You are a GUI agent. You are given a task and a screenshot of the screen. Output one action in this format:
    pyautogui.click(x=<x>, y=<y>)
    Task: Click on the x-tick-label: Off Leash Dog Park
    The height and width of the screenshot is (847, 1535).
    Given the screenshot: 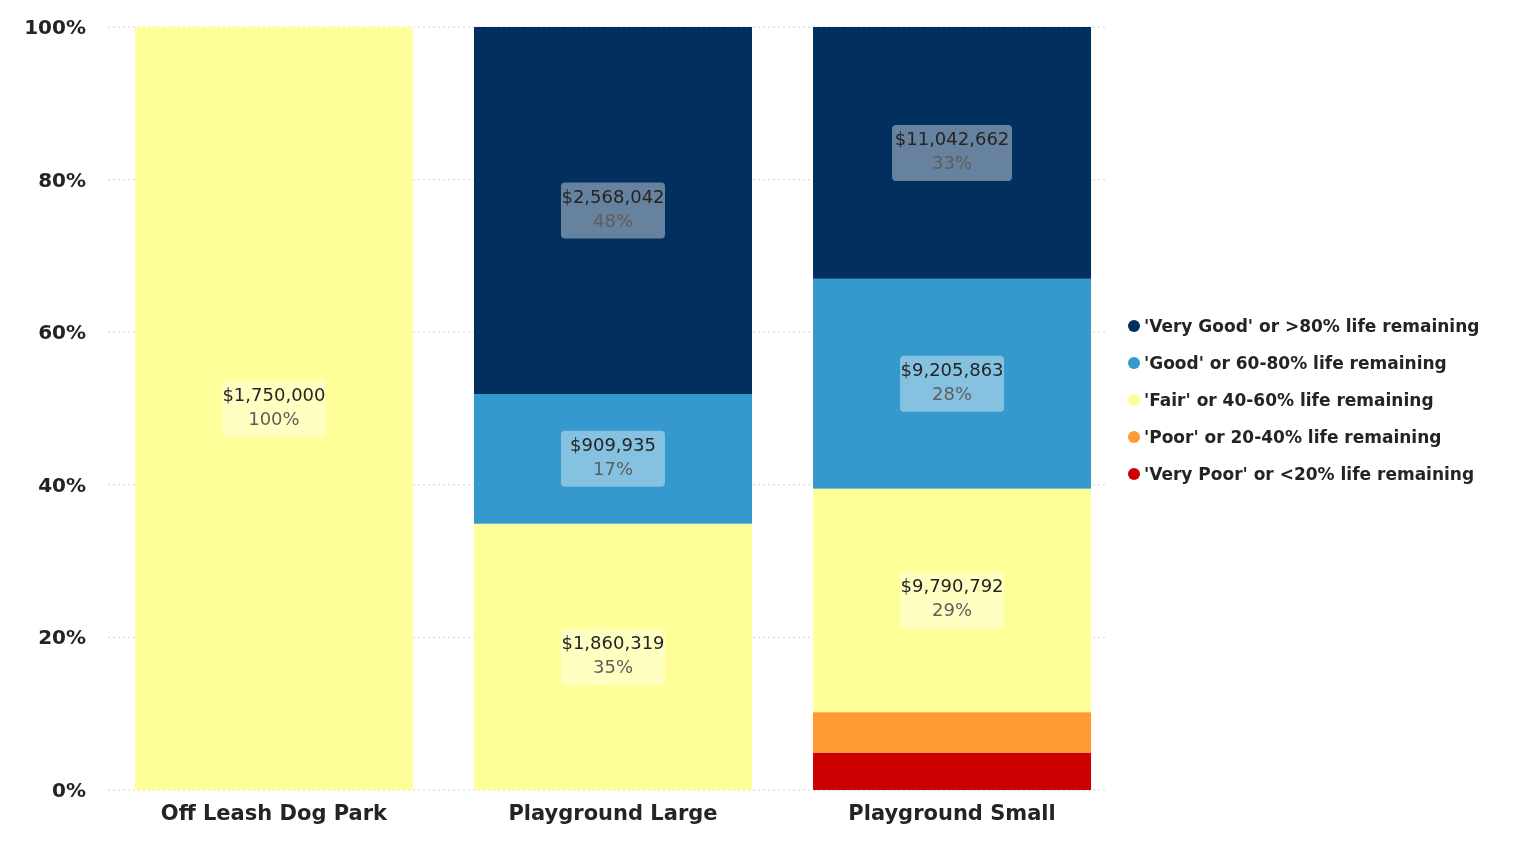 What is the action you would take?
    pyautogui.click(x=274, y=813)
    